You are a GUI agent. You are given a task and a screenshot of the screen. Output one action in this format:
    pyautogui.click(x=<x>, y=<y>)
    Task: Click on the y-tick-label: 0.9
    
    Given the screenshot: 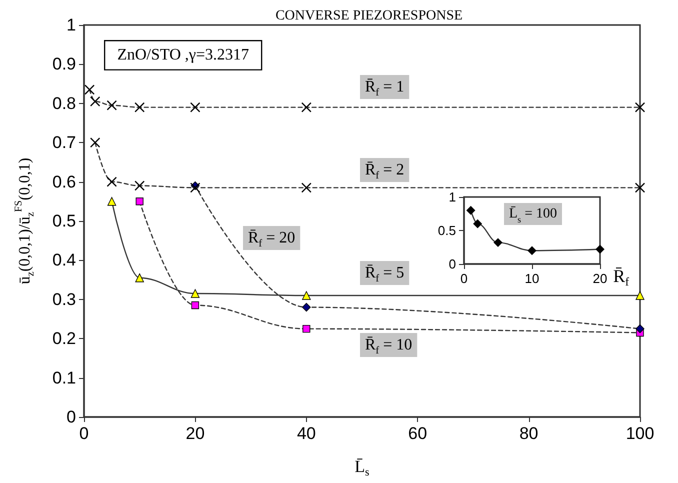 What is the action you would take?
    pyautogui.click(x=64, y=64)
    